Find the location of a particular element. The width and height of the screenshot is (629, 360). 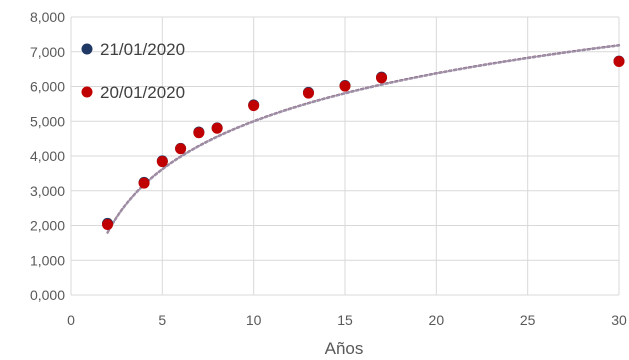

legend-label-1: 20/01/2020 is located at coordinates (142, 92).